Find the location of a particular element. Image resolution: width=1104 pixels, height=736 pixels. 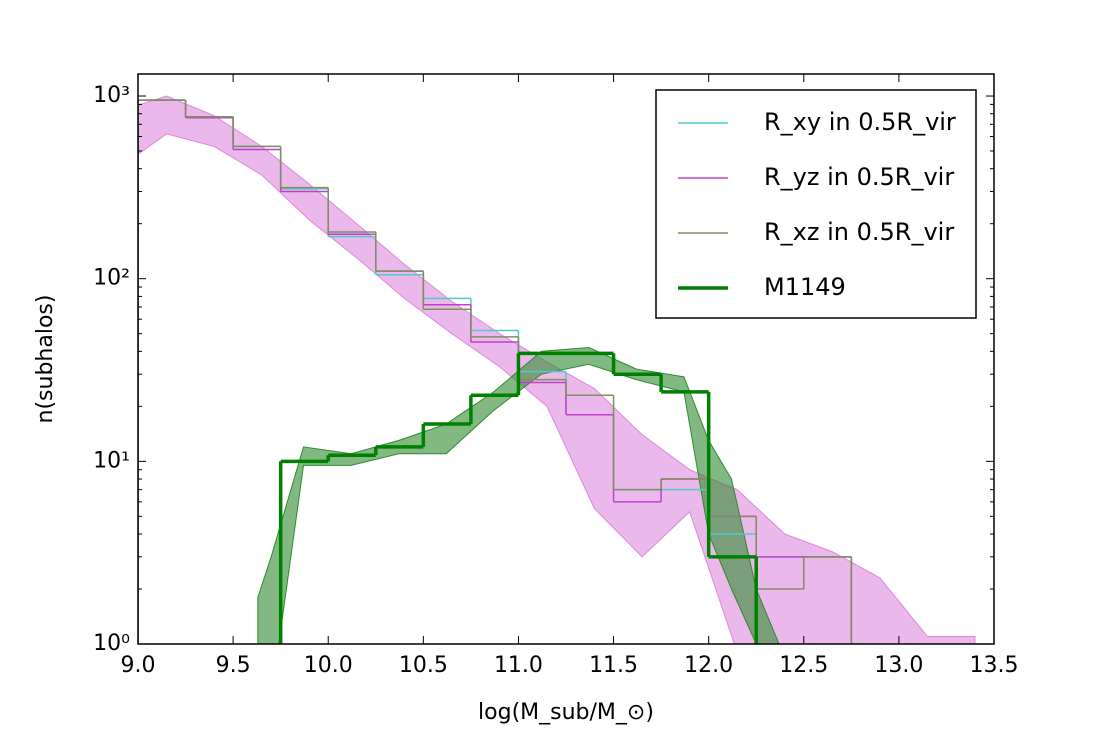

legend-label: R_xz in 0.5R_vir is located at coordinates (859, 232).